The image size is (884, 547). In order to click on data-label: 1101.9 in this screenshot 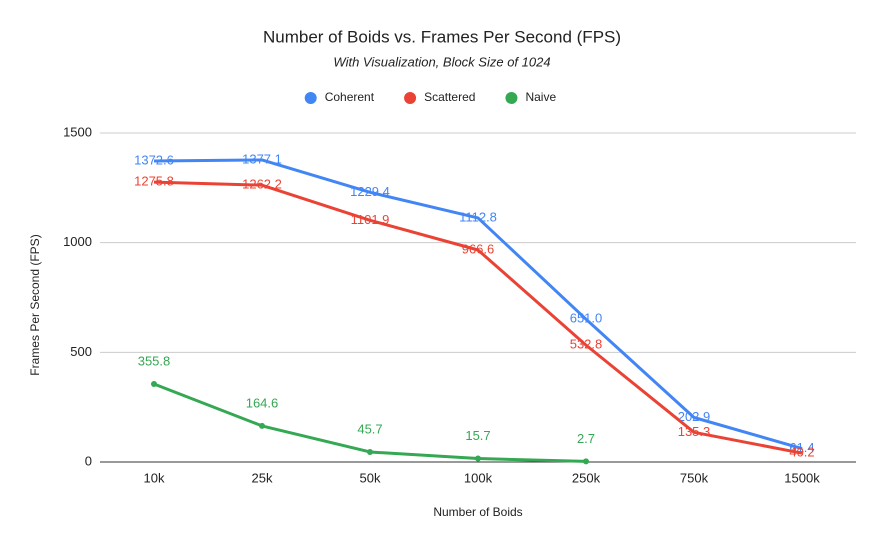, I will do `click(370, 219)`.